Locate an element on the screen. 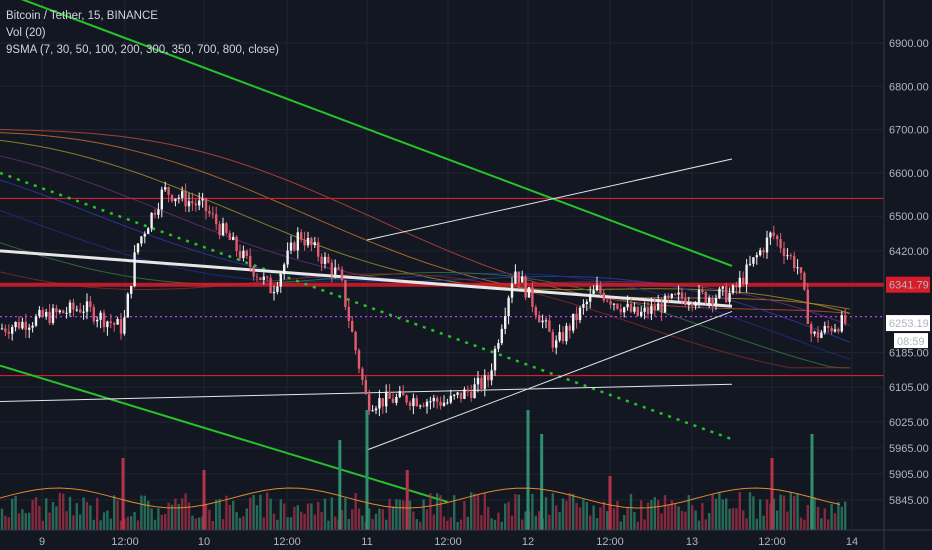 Image resolution: width=932 pixels, height=550 pixels. time-tick-label: 13 is located at coordinates (692, 542).